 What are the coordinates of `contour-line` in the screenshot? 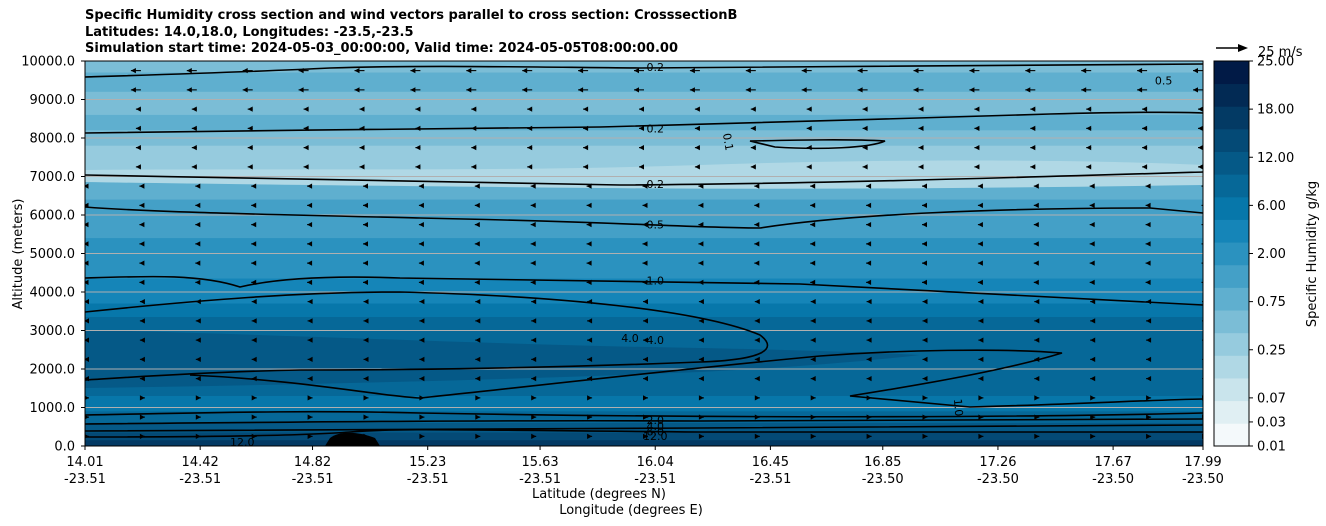 It's located at (696, 378).